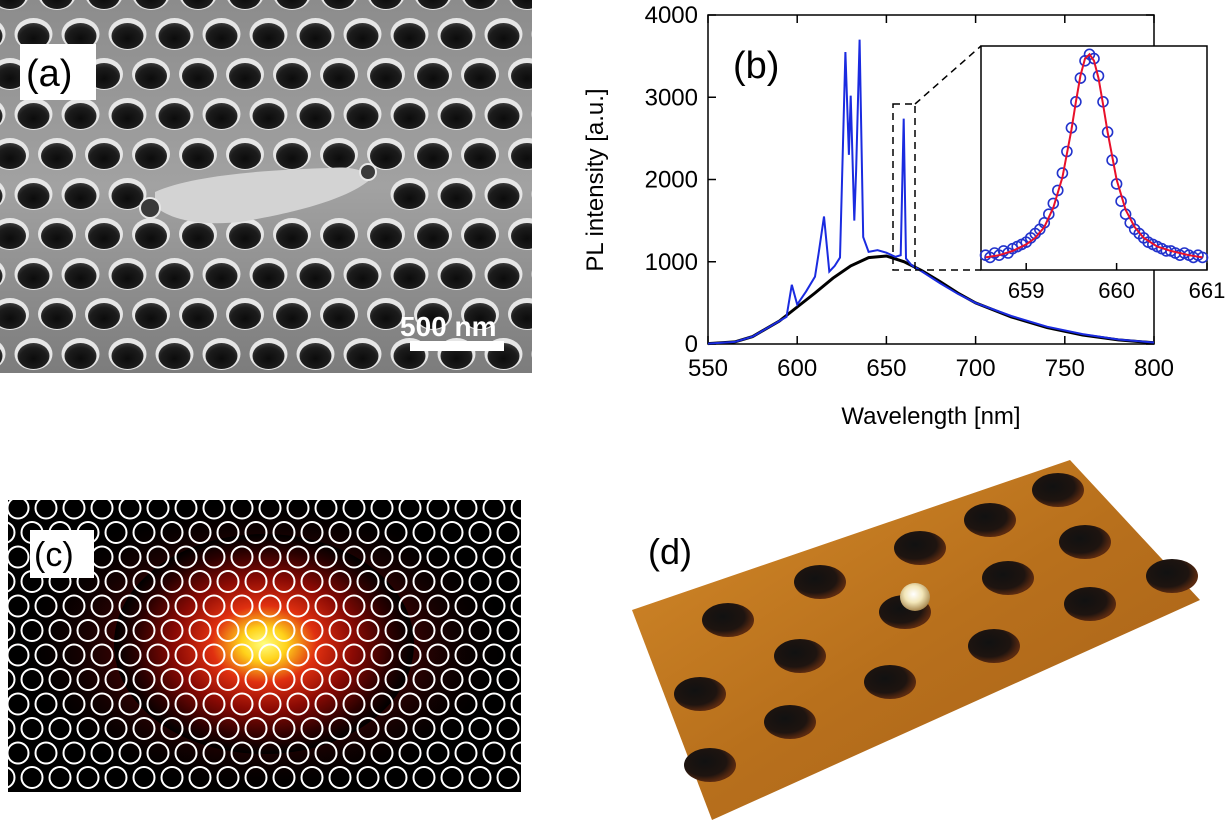 This screenshot has height=835, width=1227. I want to click on inset-x-tick-label: 659, so click(1026, 290).